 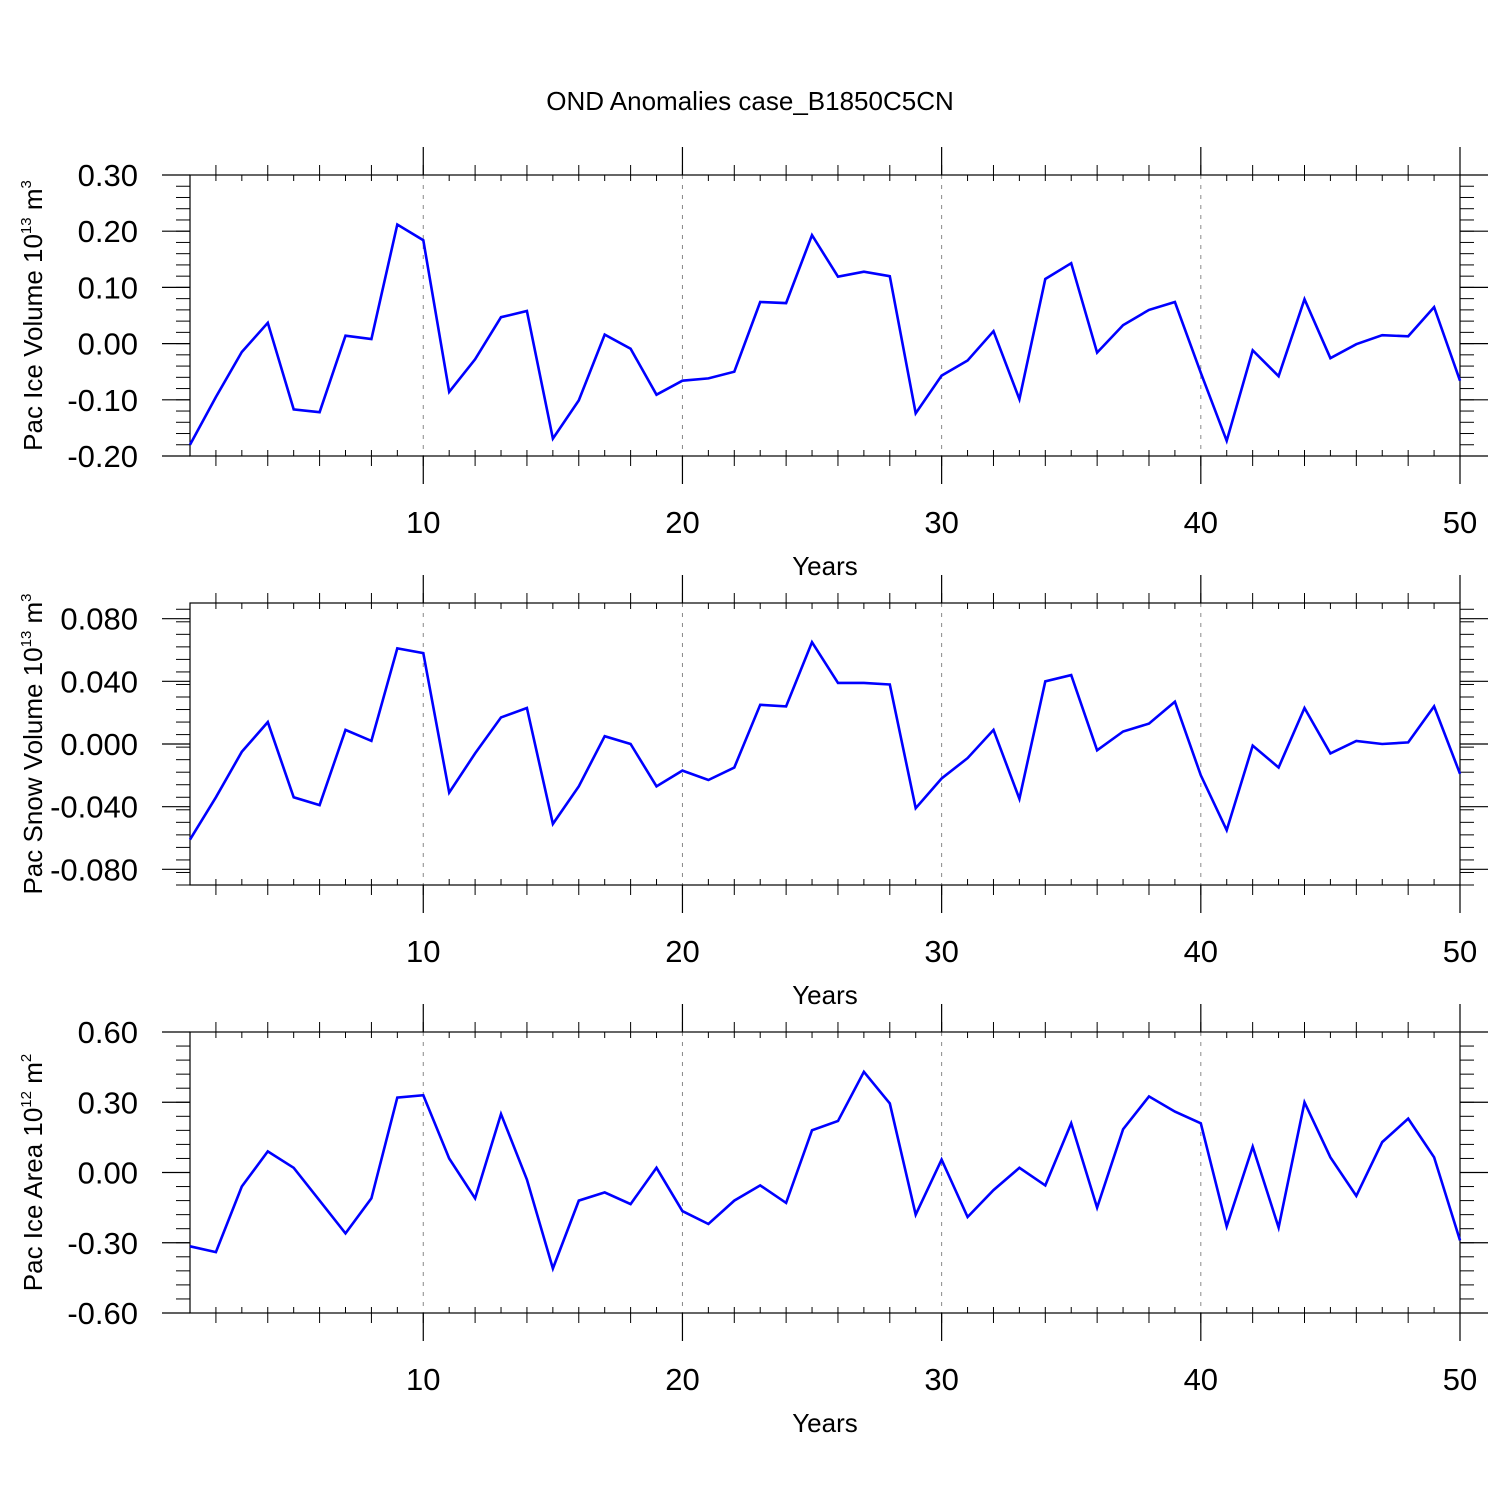 What do you see at coordinates (99, 744) in the screenshot?
I see `y-tick-label: 0.000` at bounding box center [99, 744].